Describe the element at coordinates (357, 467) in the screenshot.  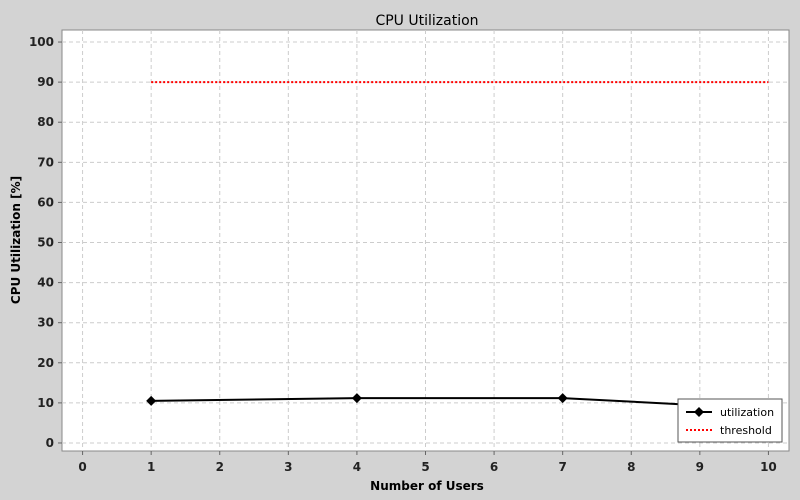
I see `x-tick-label: 4` at that location.